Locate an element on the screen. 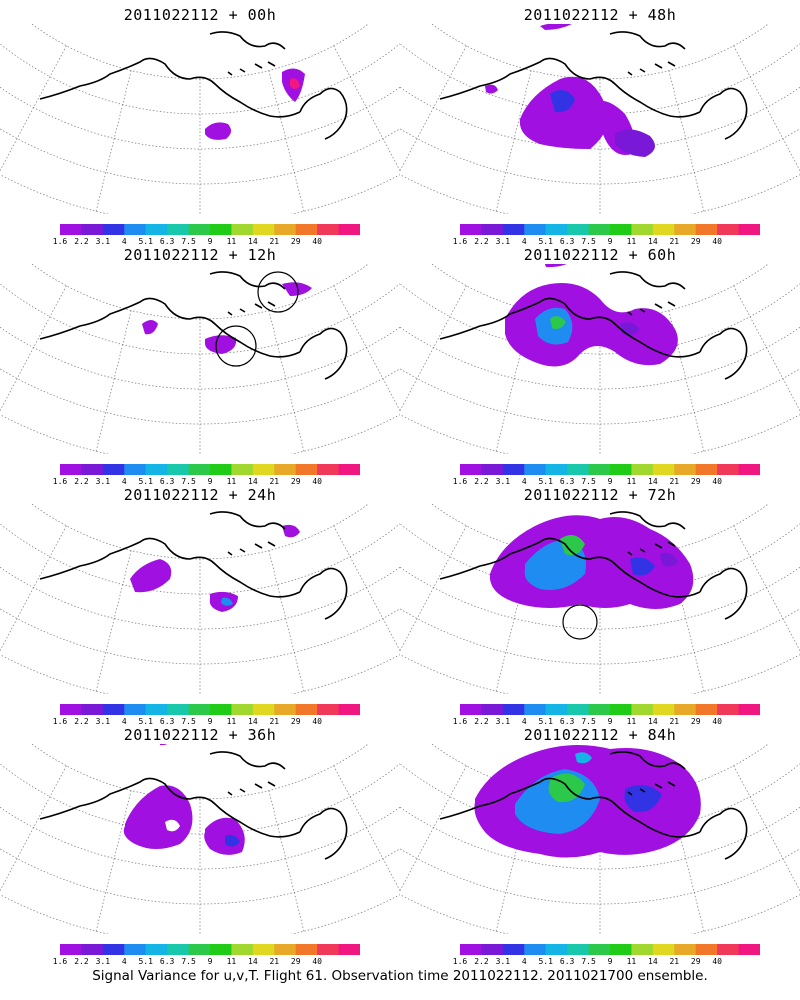 This screenshot has height=1000, width=800. colorbar-tick-label: 7.5 is located at coordinates (588, 961).